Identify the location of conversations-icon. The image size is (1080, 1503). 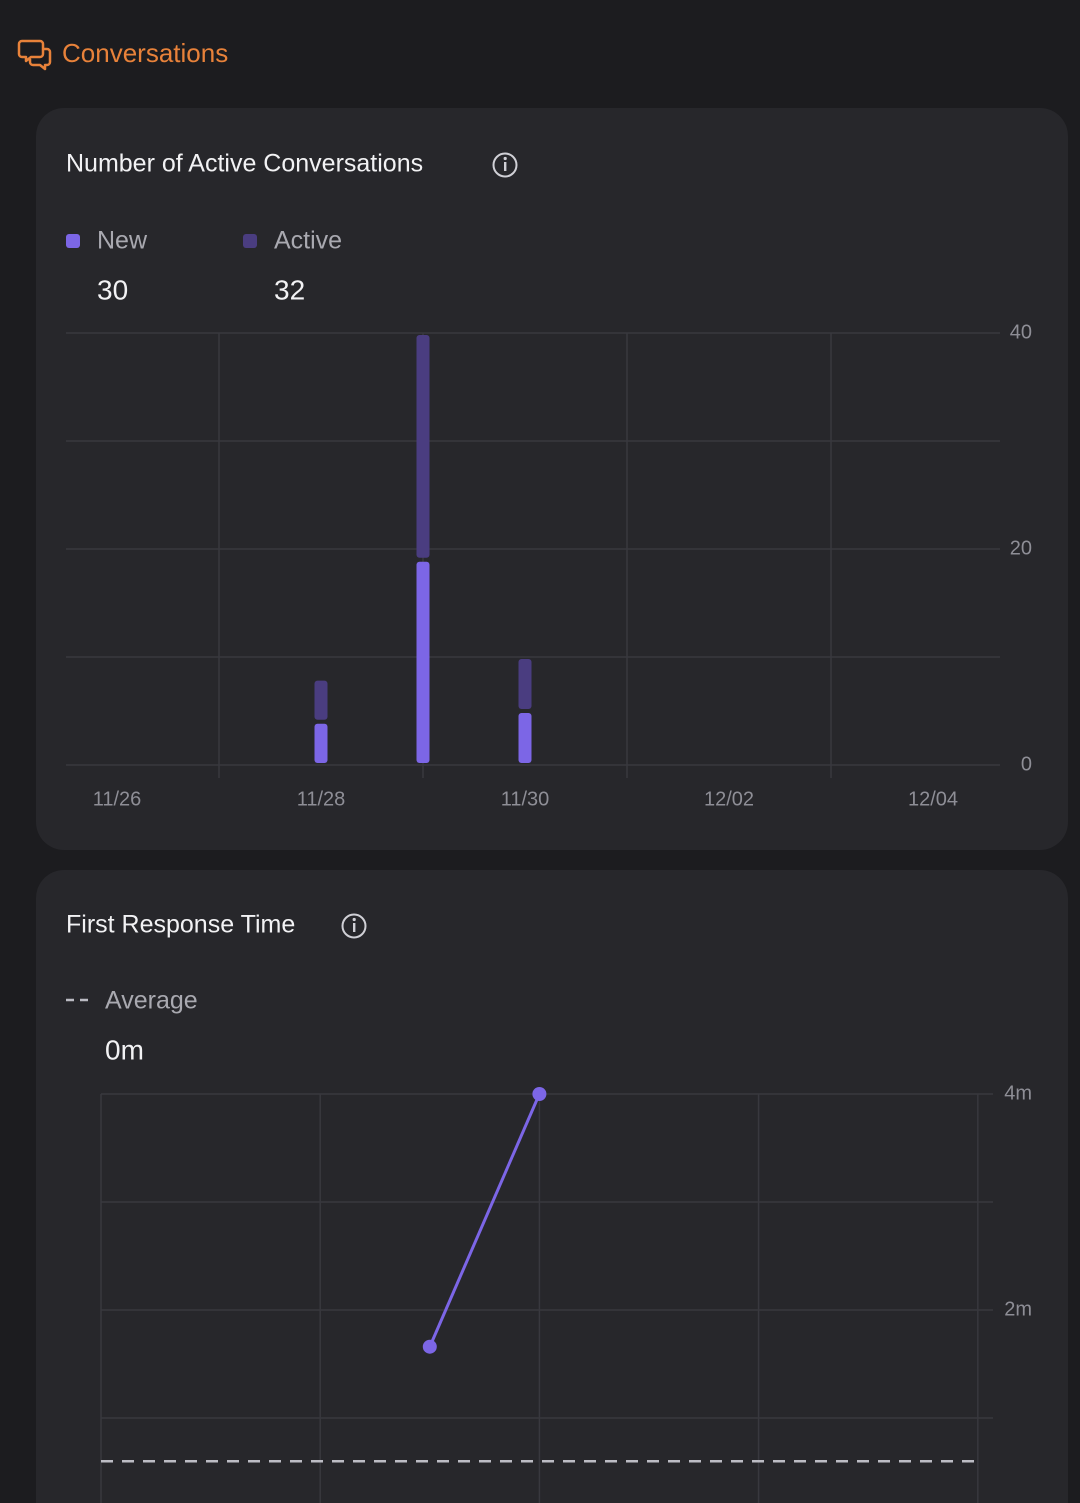
(34, 55).